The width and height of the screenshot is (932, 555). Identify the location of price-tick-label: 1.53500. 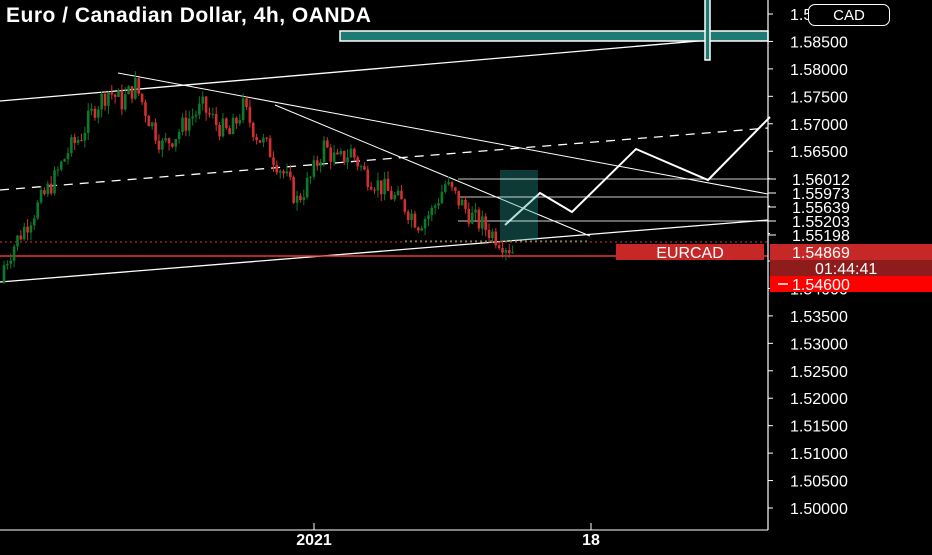
(819, 317).